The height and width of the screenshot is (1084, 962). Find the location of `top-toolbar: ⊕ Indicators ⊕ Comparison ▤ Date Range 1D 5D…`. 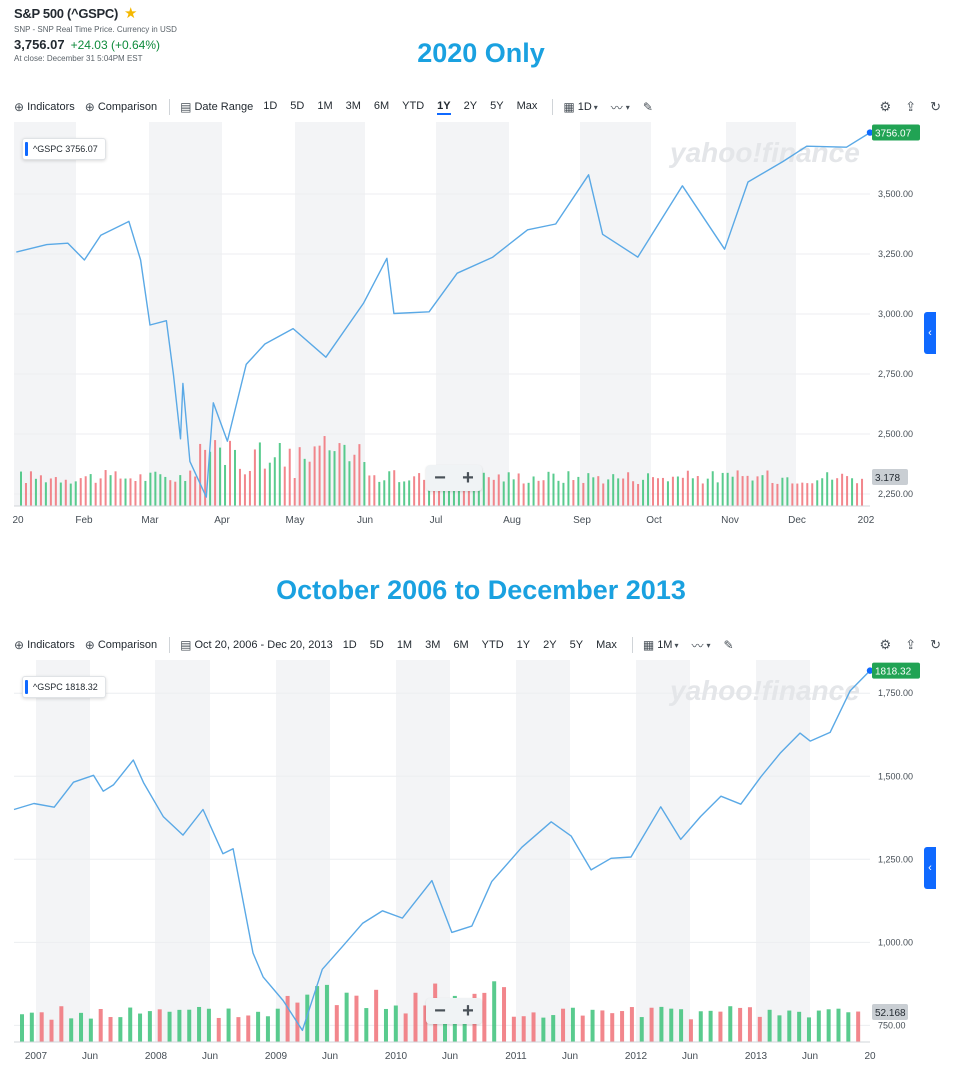

top-toolbar: ⊕ Indicators ⊕ Comparison ▤ Date Range 1D 5D… is located at coordinates (481, 107).